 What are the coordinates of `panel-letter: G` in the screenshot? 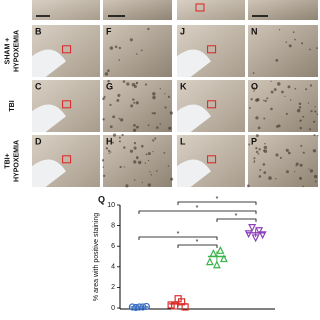 It's located at (109, 86).